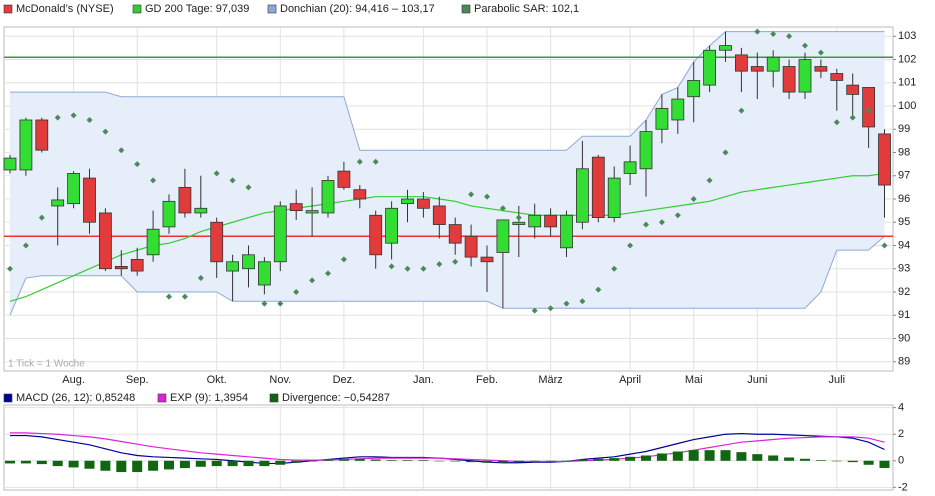  Describe the element at coordinates (904, 338) in the screenshot. I see `y-tick-label: 90` at that location.